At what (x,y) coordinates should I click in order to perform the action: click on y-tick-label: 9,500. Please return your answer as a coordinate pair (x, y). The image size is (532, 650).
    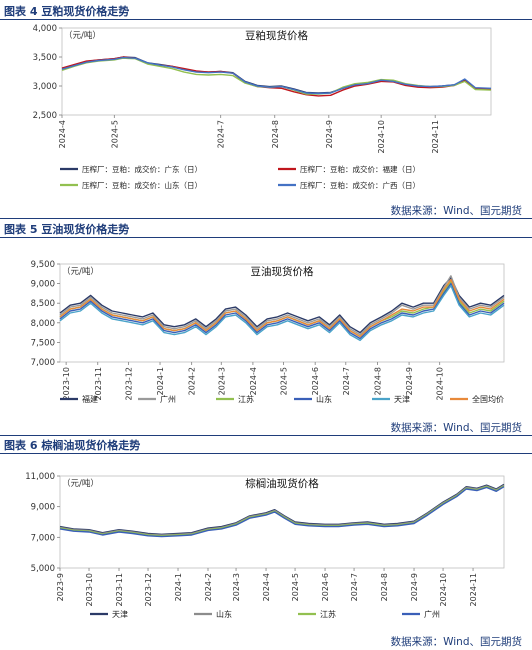
    Looking at the image, I should click on (43, 265).